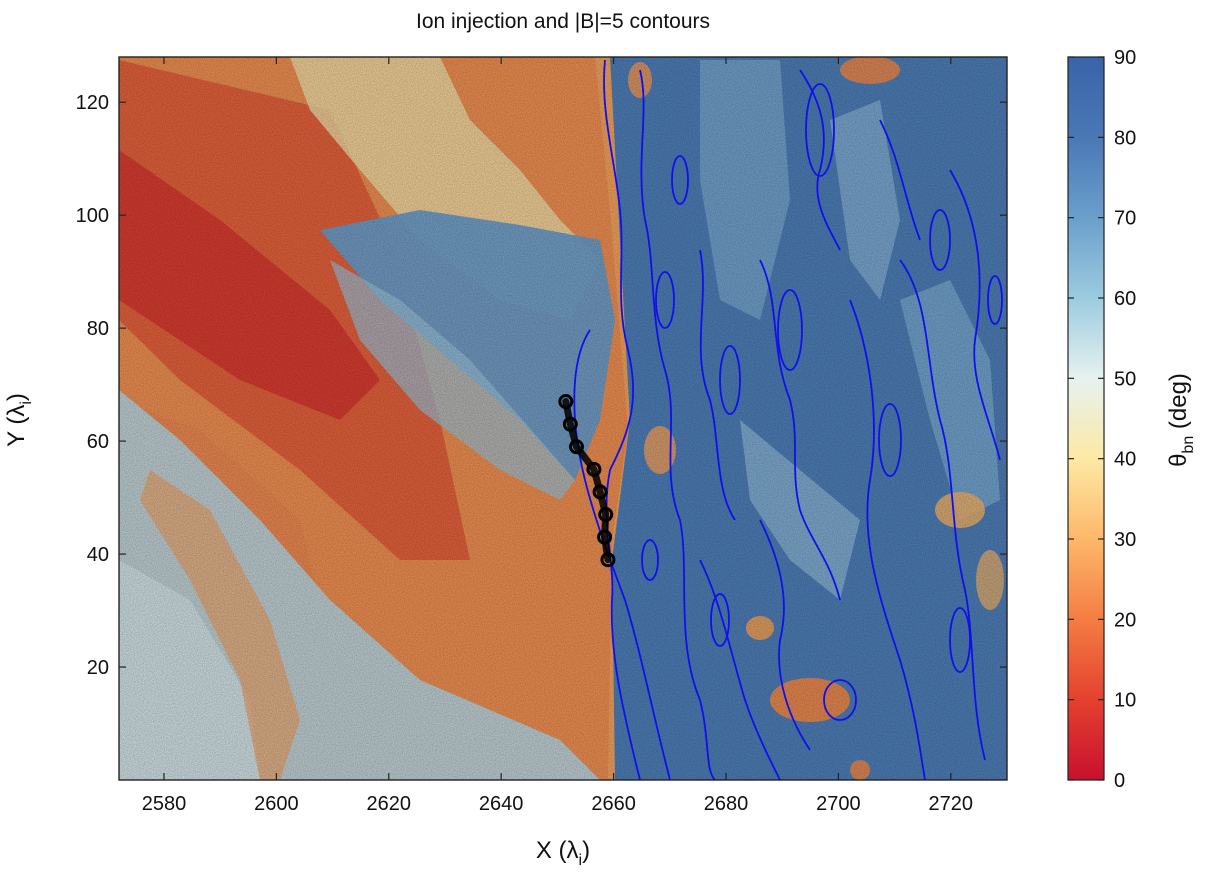 Image resolution: width=1209 pixels, height=875 pixels. I want to click on colorbar-tick-label: 50, so click(1125, 379).